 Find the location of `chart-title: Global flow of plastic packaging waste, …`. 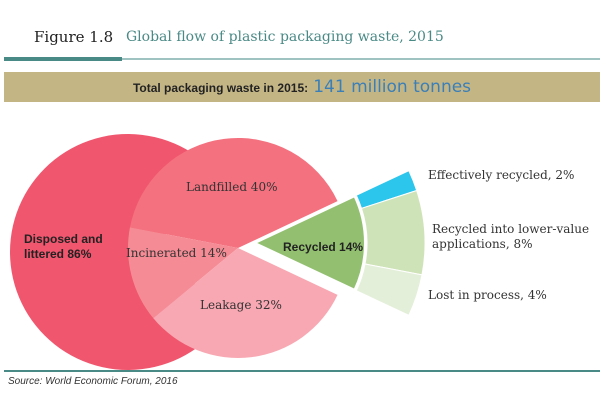

chart-title: Global flow of plastic packaging waste, … is located at coordinates (285, 37).